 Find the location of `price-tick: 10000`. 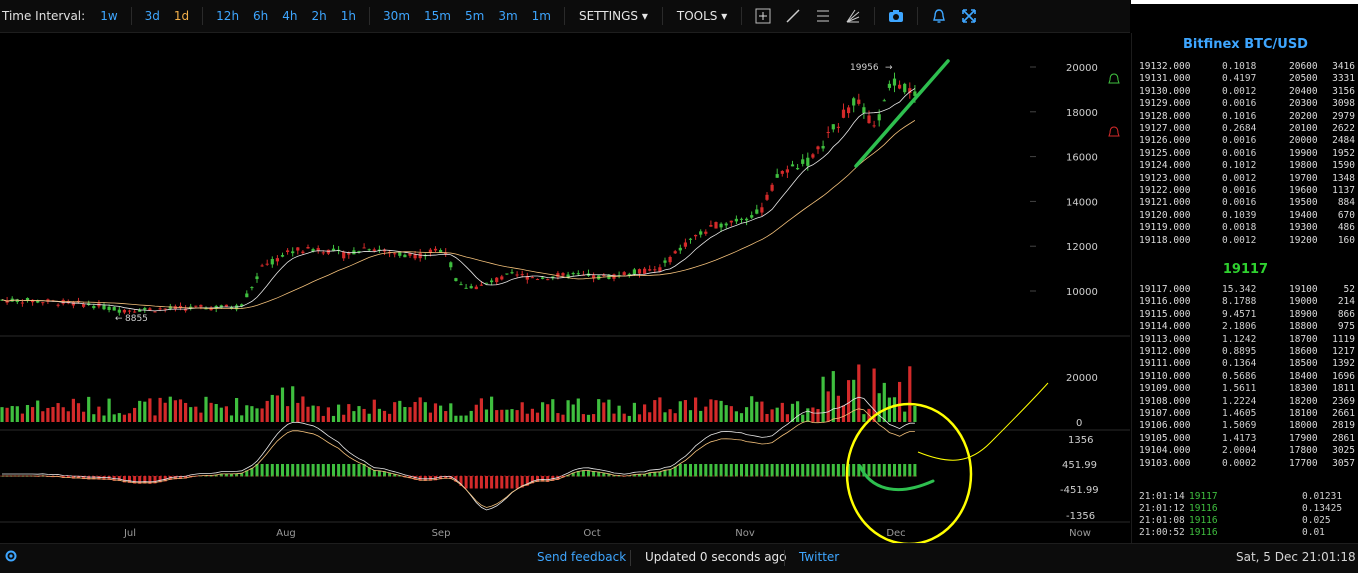

price-tick: 10000 is located at coordinates (1082, 292).